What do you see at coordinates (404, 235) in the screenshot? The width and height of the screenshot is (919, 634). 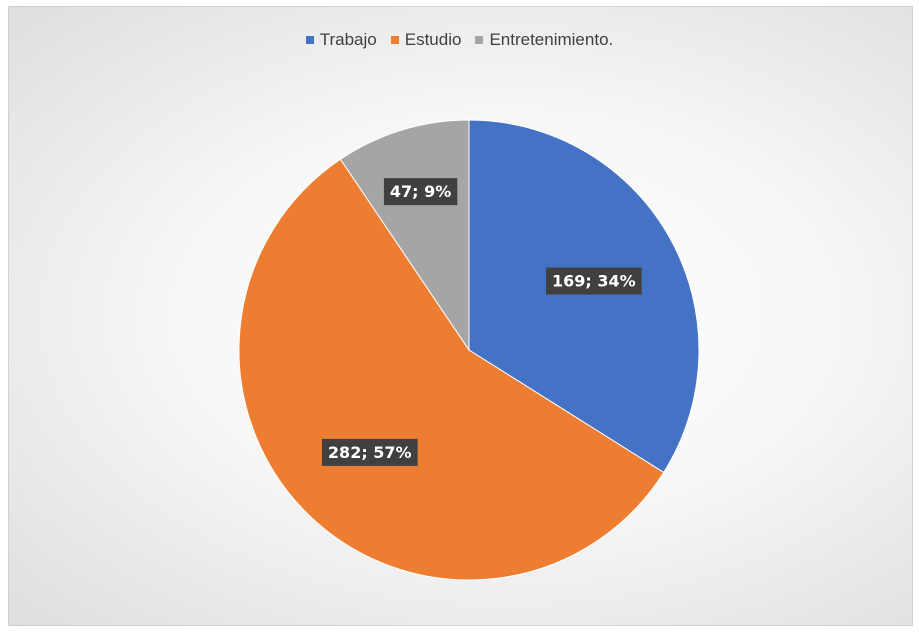 I see `pie-slice-entretenimiento` at bounding box center [404, 235].